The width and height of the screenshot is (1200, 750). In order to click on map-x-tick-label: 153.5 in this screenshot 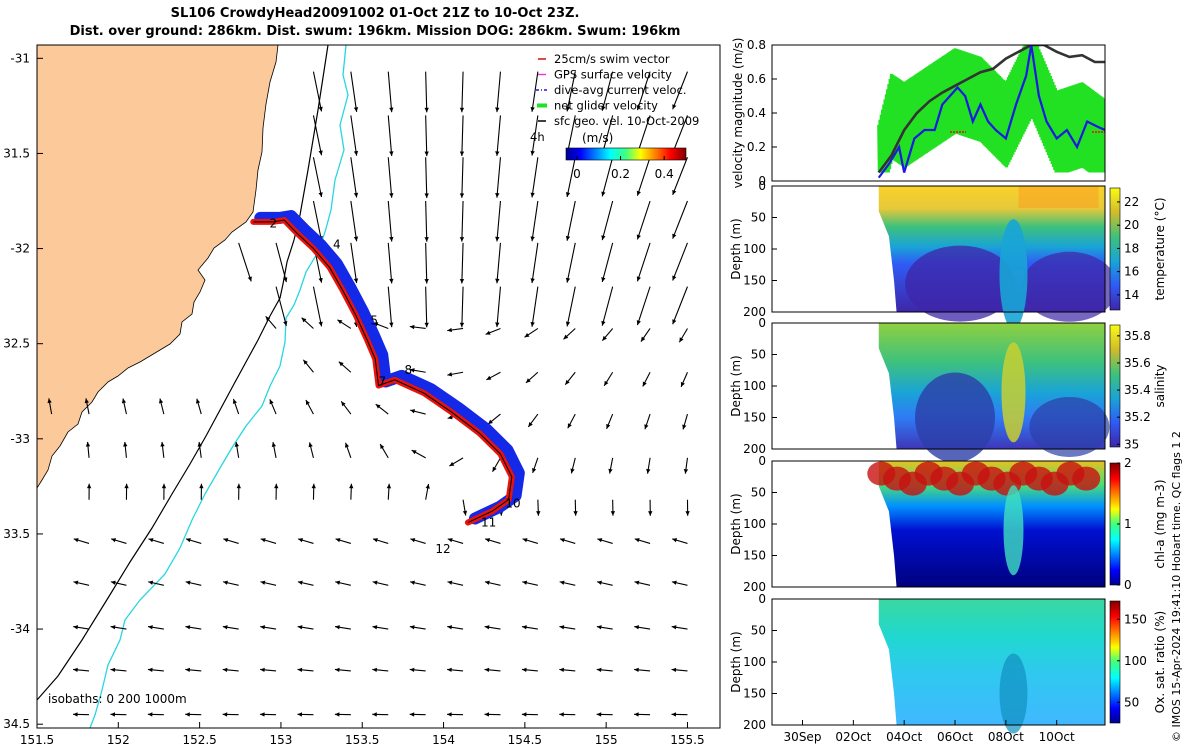, I will do `click(362, 740)`.